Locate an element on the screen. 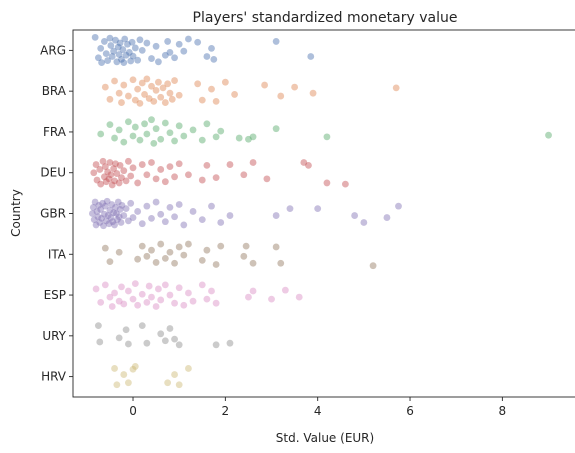 This screenshot has height=453, width=575. y-tick-label-bra: BRA is located at coordinates (54, 91).